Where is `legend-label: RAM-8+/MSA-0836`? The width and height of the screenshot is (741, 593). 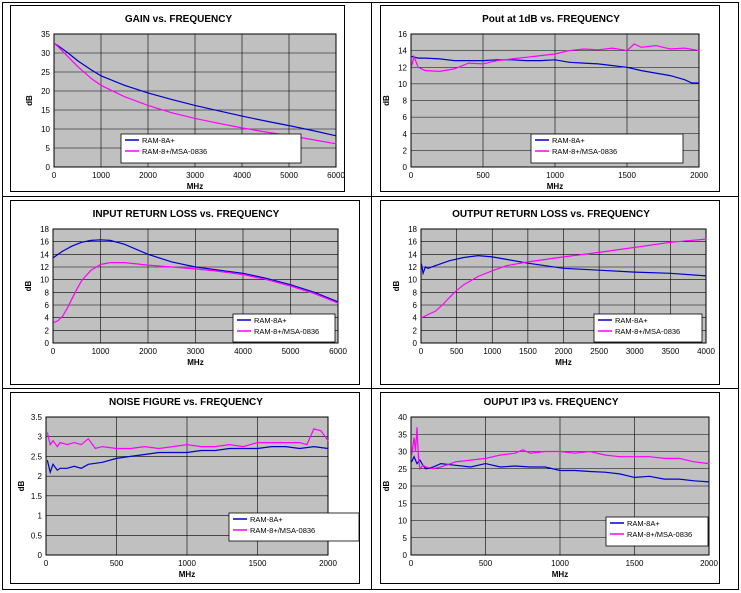
legend-label: RAM-8+/MSA-0836 is located at coordinates (647, 331).